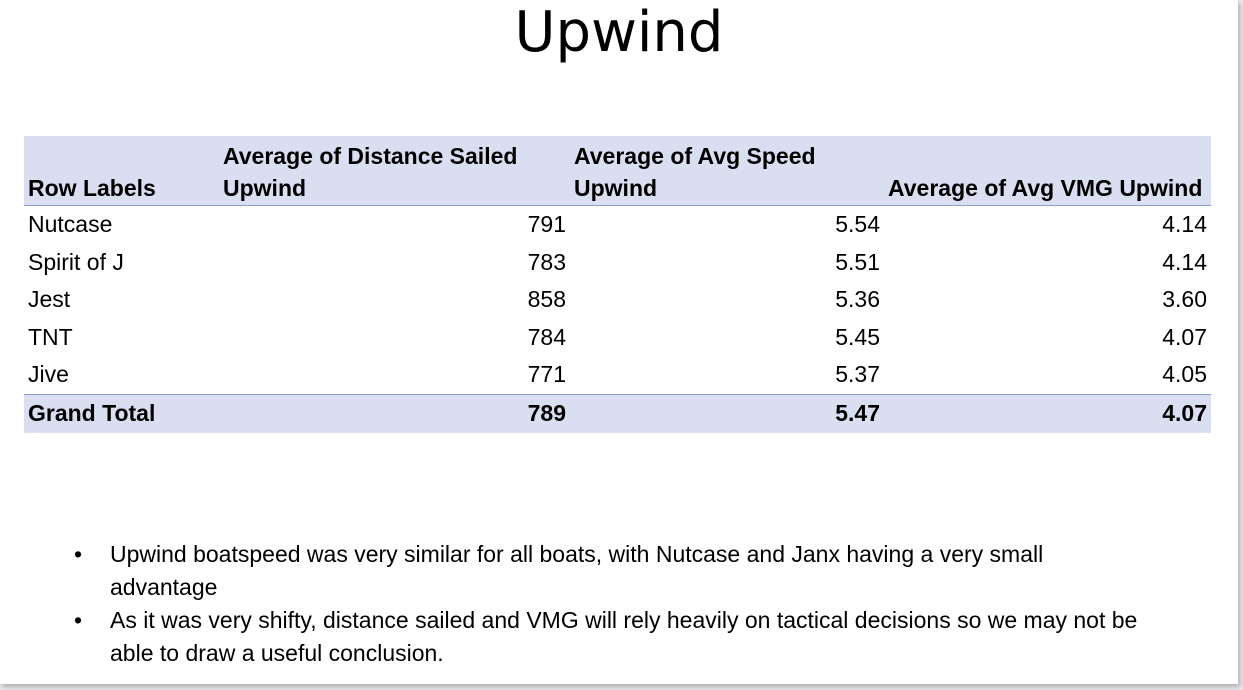 This screenshot has width=1243, height=690. What do you see at coordinates (546, 261) in the screenshot?
I see `distance-cell: 783` at bounding box center [546, 261].